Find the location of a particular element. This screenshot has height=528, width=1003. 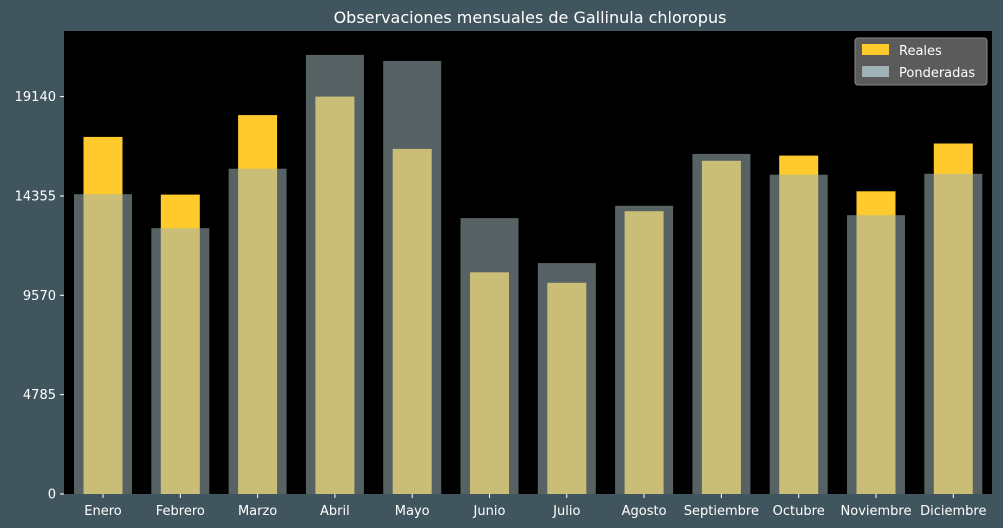

x-tick-label: Junio is located at coordinates (489, 511).